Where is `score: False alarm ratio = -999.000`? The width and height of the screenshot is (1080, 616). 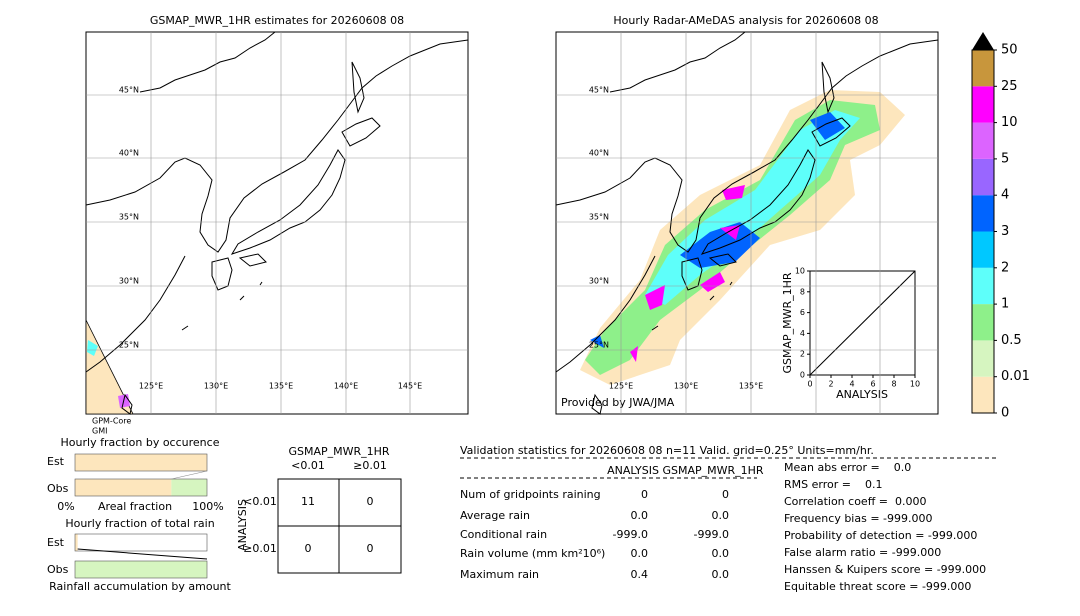 score: False alarm ratio = -999.000 is located at coordinates (862, 552).